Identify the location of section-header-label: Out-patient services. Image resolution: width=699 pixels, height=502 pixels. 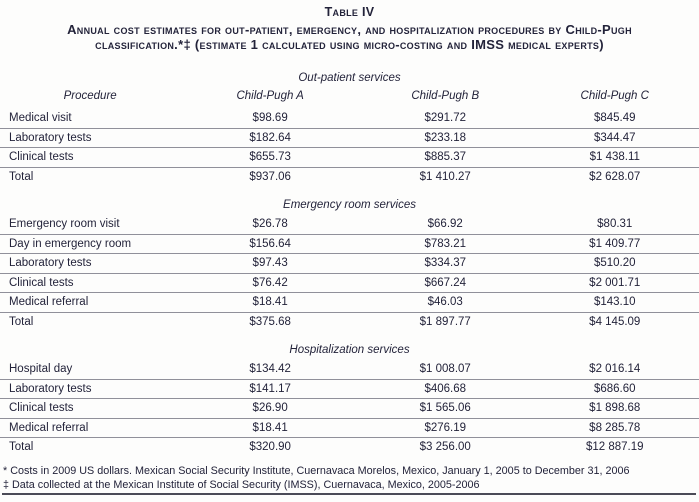
(349, 78).